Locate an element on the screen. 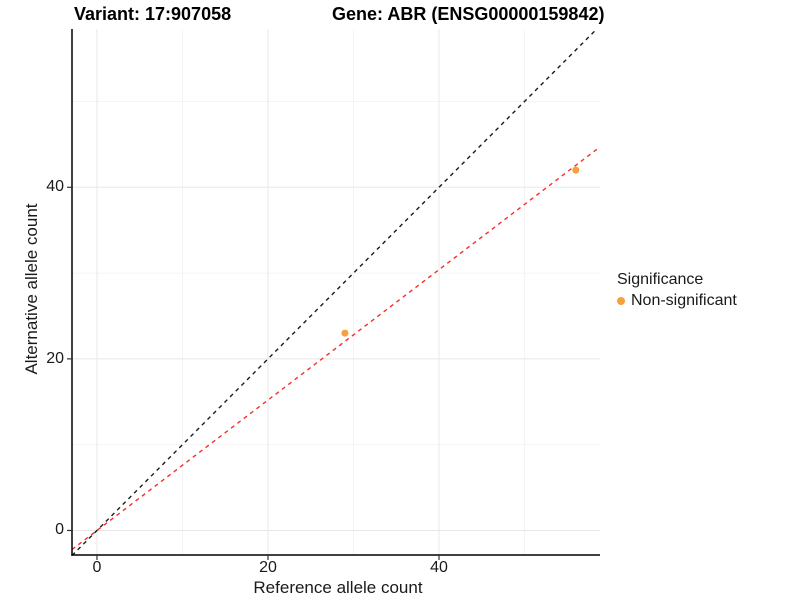  y-tick-label-0: 0 is located at coordinates (59, 529).